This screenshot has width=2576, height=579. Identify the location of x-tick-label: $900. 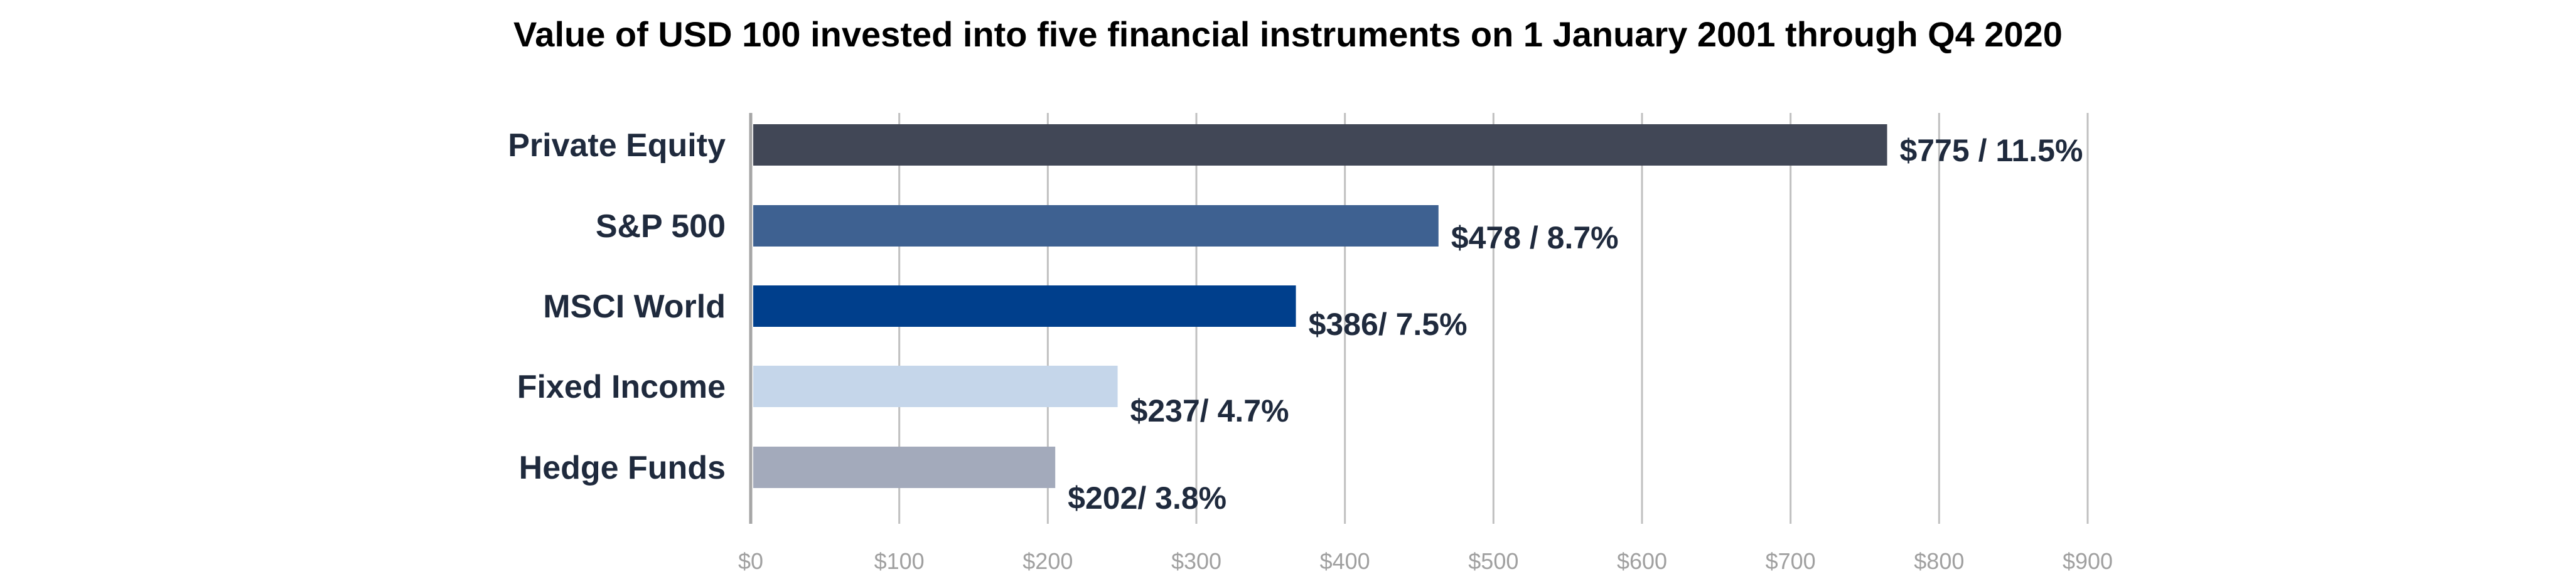
(2088, 561).